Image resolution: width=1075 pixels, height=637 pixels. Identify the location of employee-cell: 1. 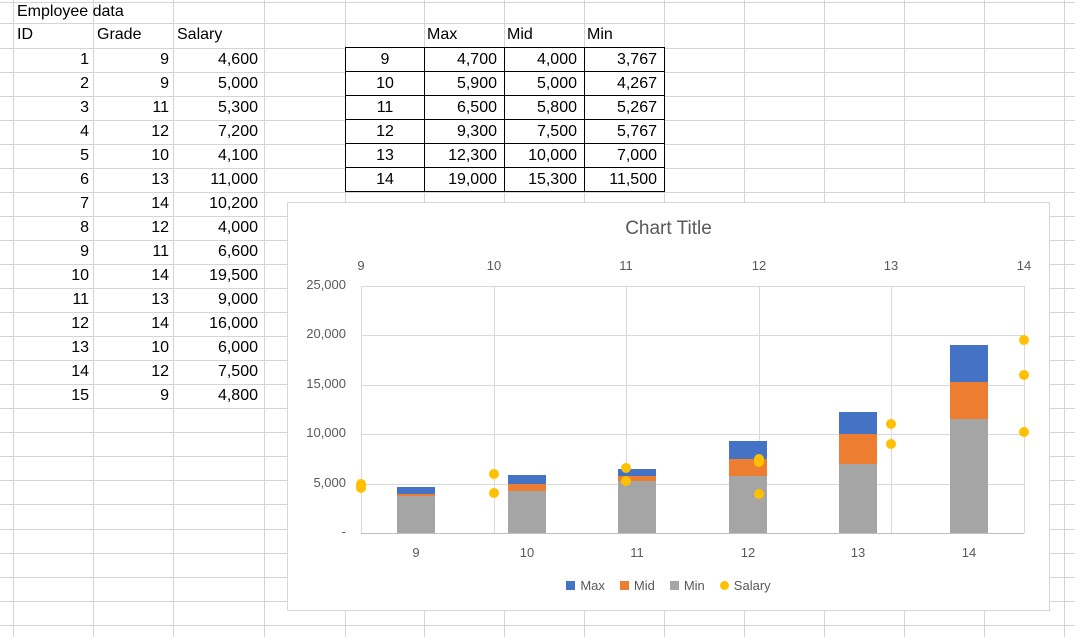
(84, 59).